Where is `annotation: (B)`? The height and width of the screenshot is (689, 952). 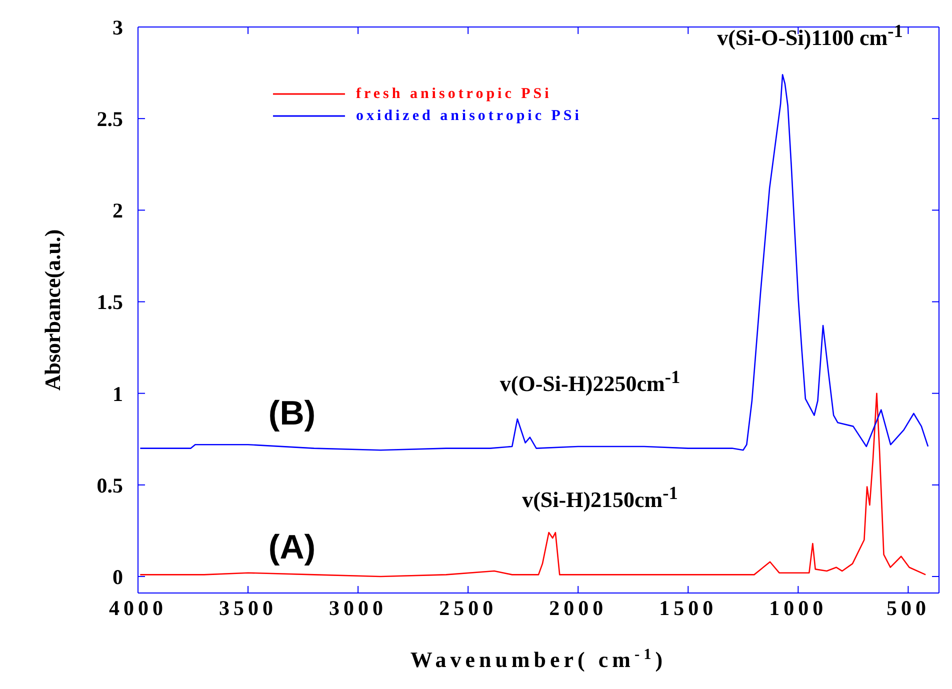 annotation: (B) is located at coordinates (292, 414).